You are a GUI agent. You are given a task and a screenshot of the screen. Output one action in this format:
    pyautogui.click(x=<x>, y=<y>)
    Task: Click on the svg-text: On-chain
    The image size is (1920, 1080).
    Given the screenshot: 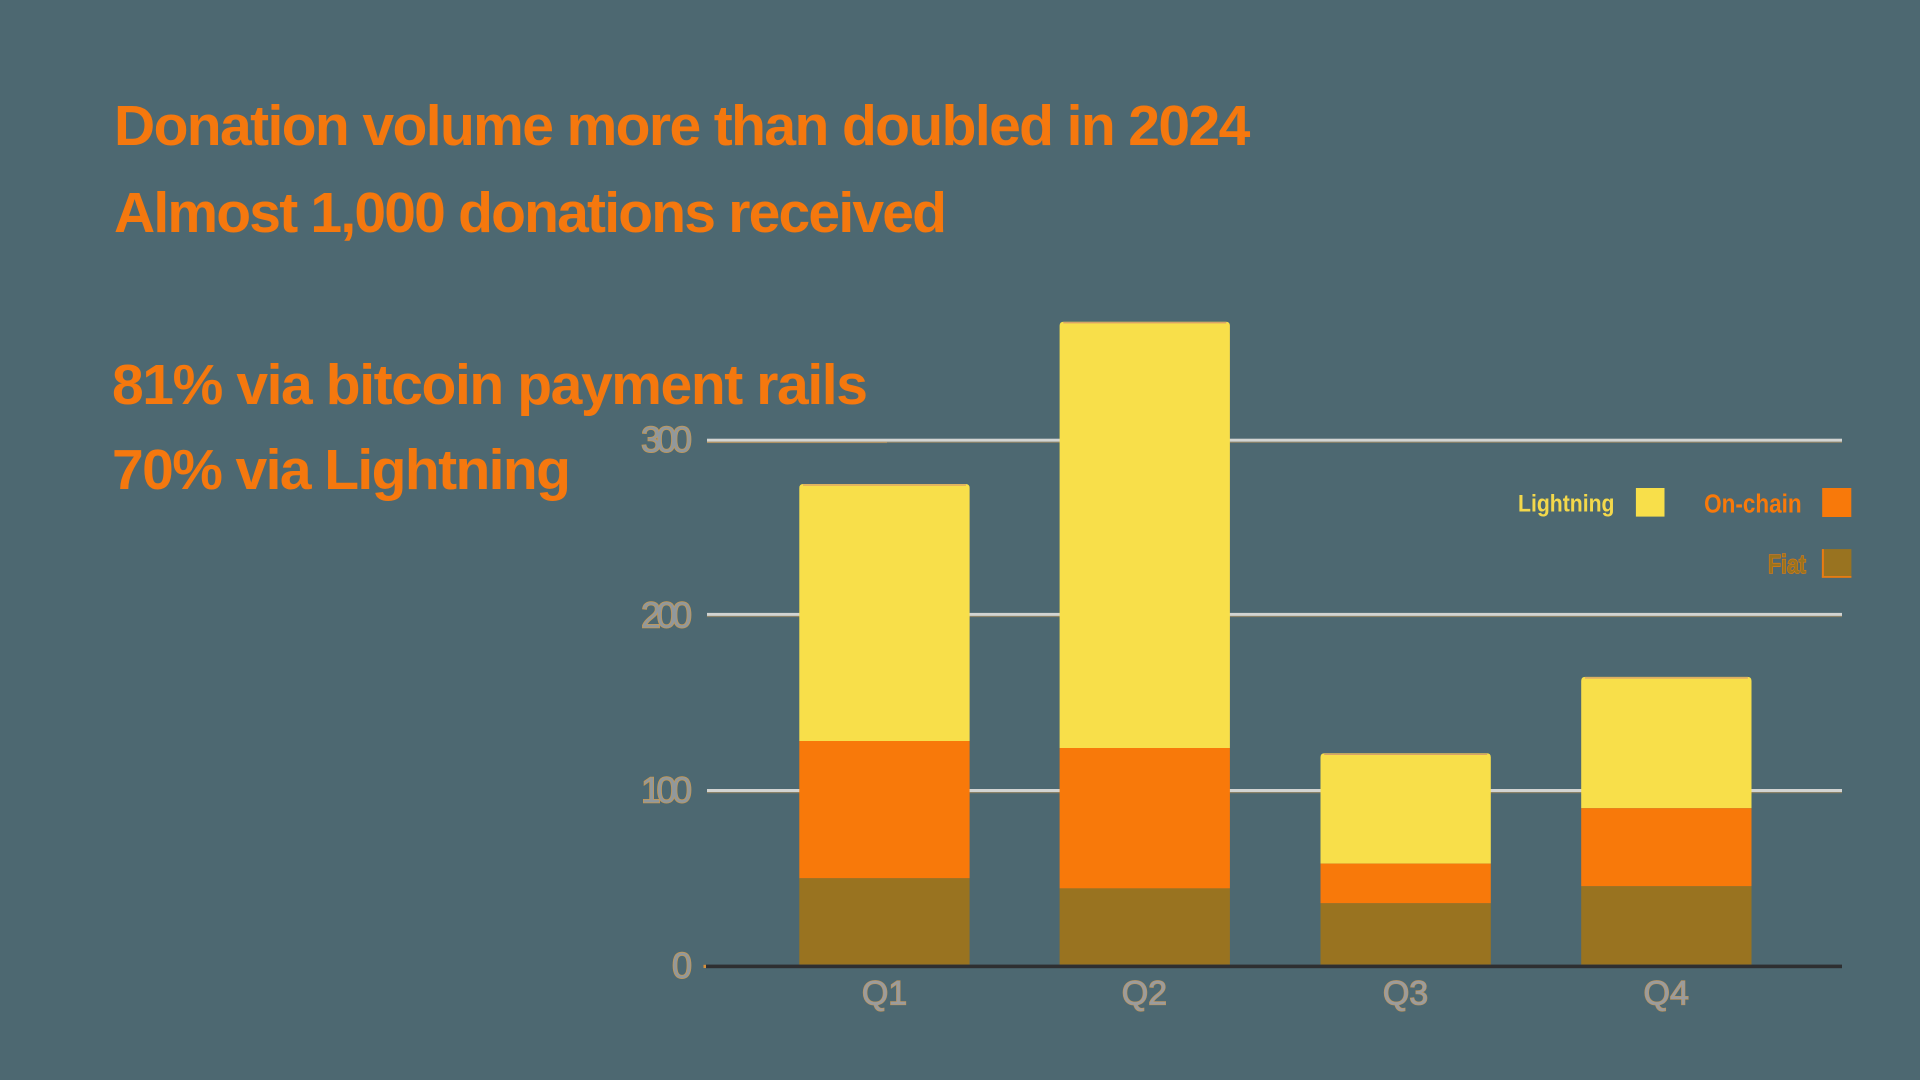 What is the action you would take?
    pyautogui.click(x=1753, y=504)
    